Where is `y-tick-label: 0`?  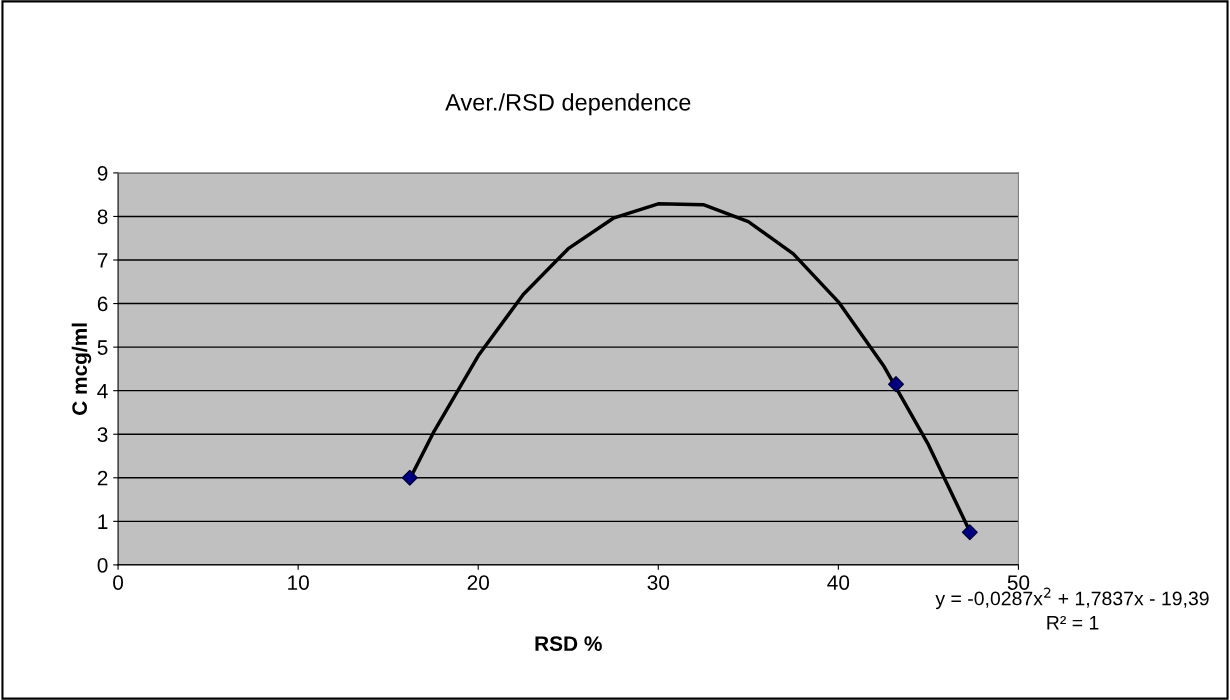 y-tick-label: 0 is located at coordinates (102, 565).